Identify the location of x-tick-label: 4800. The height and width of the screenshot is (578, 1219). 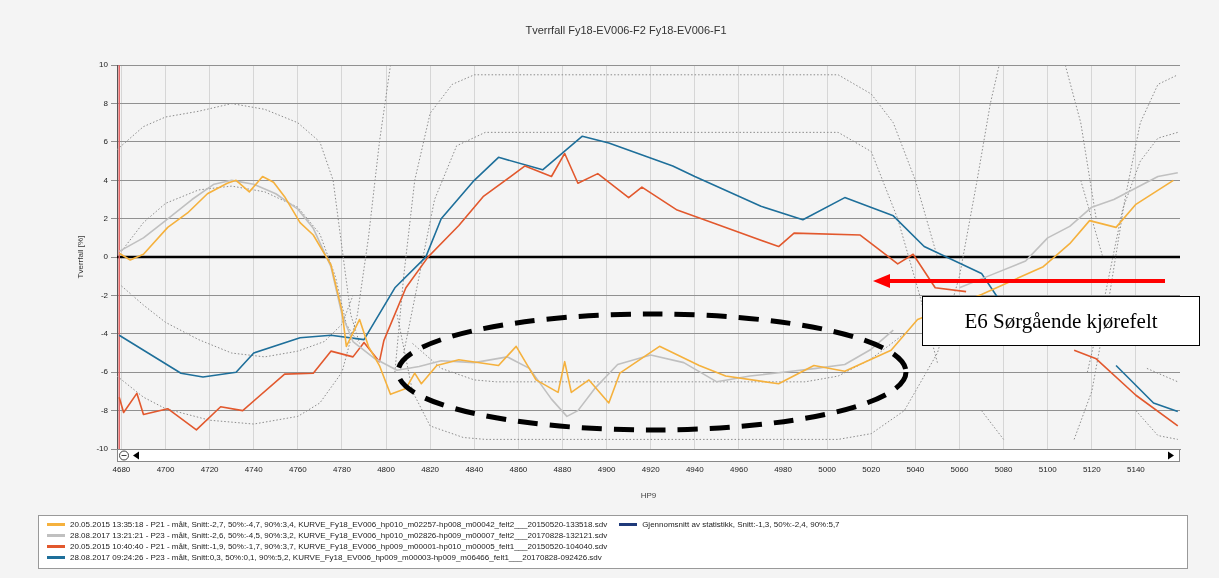
(386, 469).